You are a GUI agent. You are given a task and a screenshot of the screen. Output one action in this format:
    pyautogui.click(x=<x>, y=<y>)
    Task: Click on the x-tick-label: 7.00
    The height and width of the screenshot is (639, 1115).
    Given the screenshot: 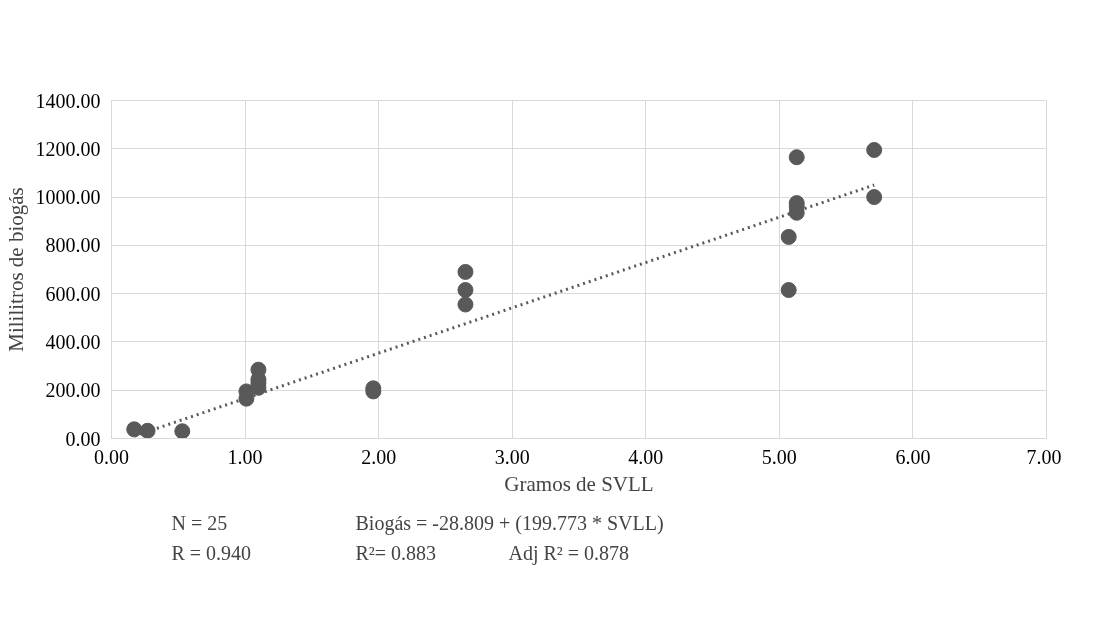 What is the action you would take?
    pyautogui.click(x=1044, y=456)
    